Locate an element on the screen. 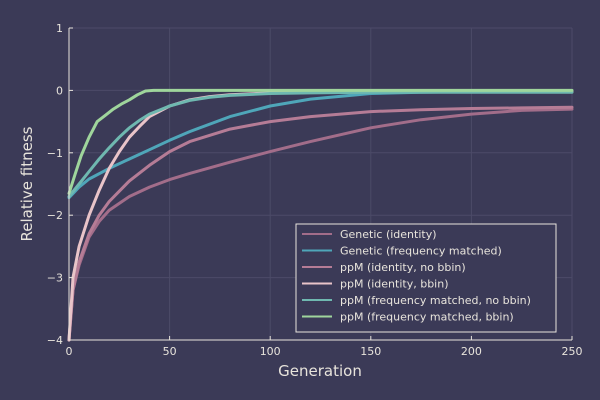  x-tick-label: 250 is located at coordinates (572, 351).